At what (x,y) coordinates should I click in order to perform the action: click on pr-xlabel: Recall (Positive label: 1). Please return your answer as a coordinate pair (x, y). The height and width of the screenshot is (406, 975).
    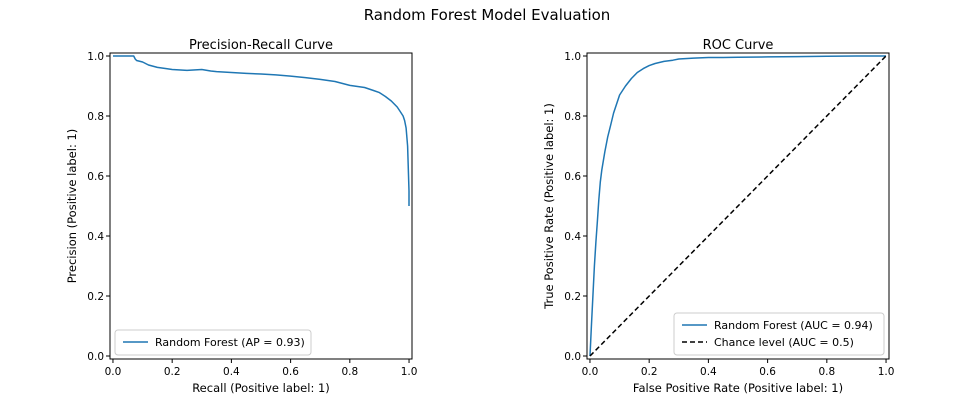
    Looking at the image, I should click on (261, 388).